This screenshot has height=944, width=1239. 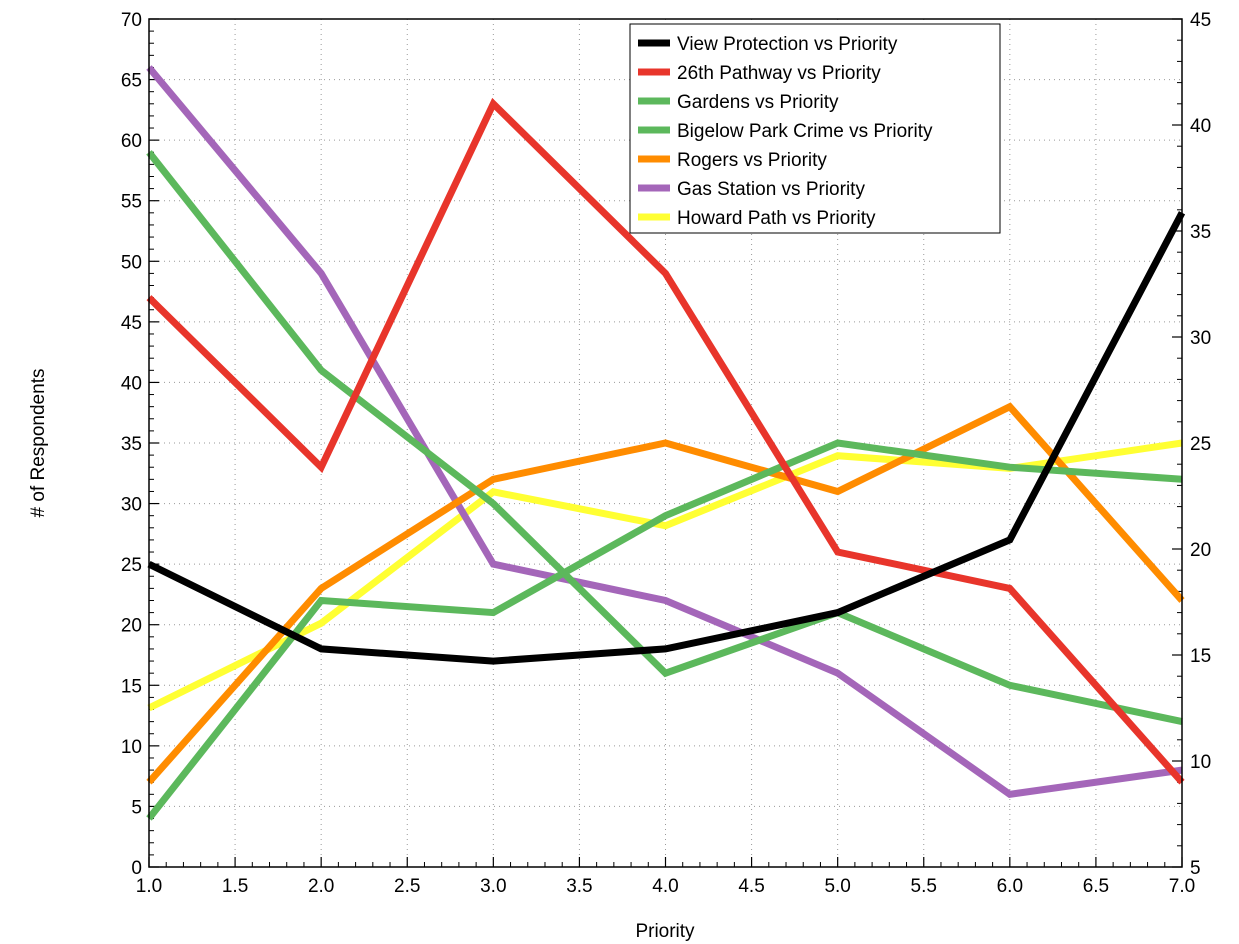 I want to click on x-tick-label: 6.5, so click(x=1096, y=886).